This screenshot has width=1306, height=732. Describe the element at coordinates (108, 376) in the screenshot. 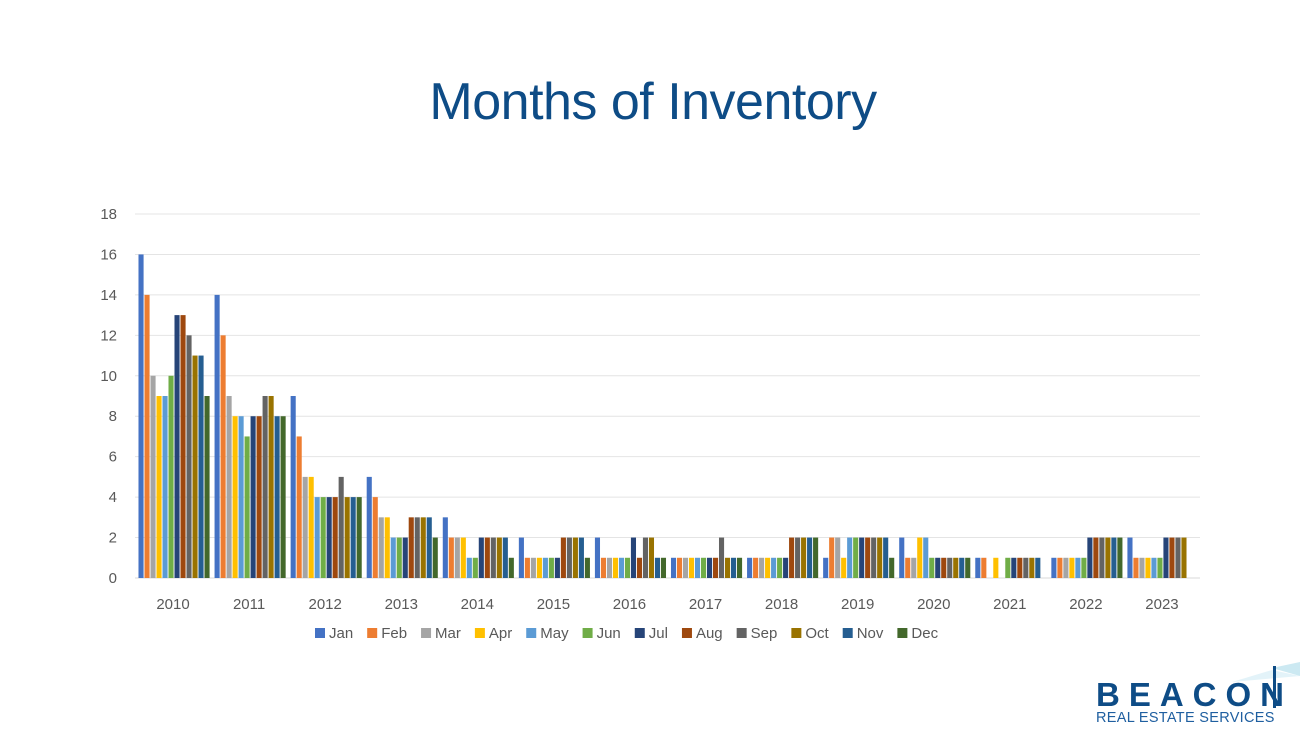

I see `y-tick-label: 10` at that location.